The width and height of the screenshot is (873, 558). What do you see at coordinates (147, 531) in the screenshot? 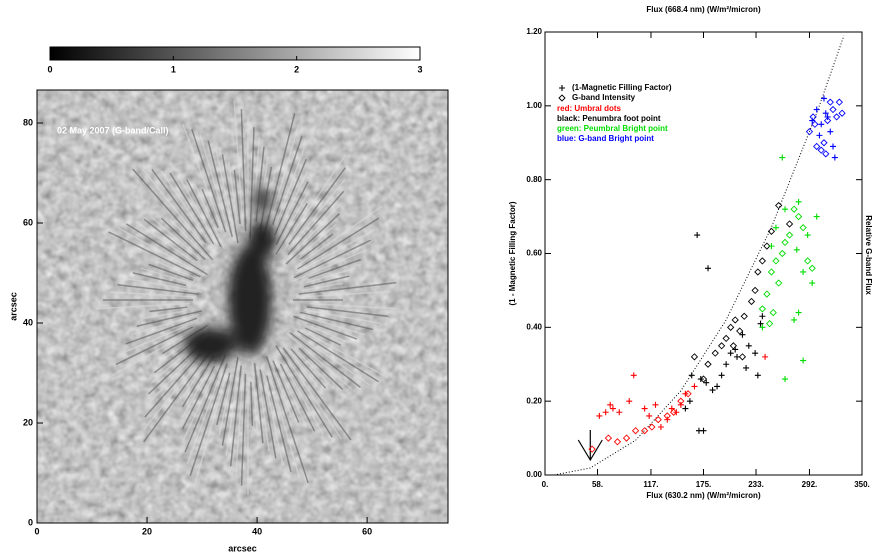
I see `x-tick-label: 20` at bounding box center [147, 531].